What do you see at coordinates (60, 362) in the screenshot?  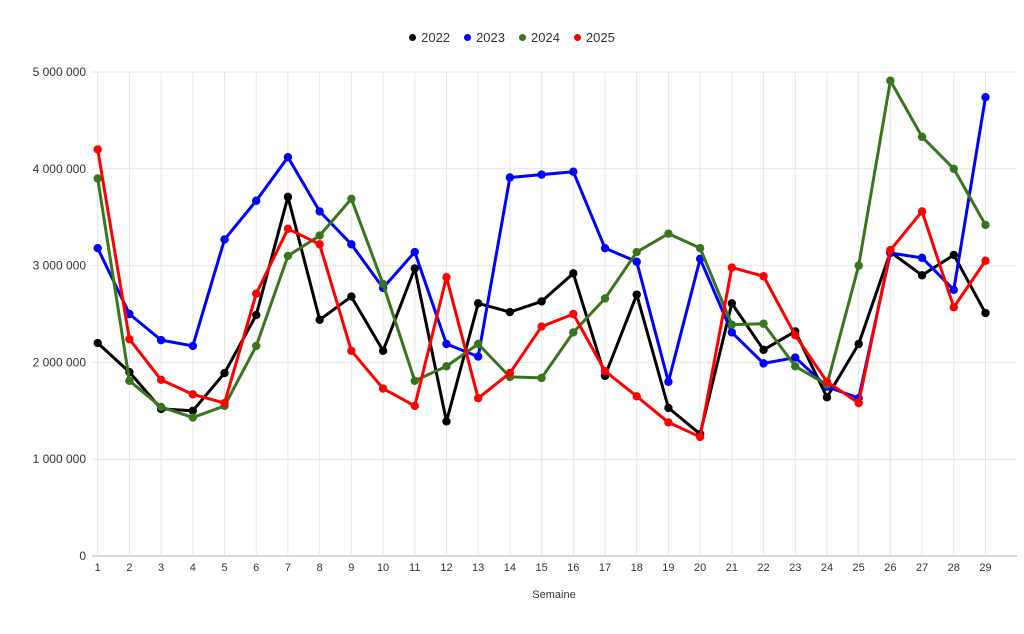 I see `y-tick-label: 2 000 000` at bounding box center [60, 362].